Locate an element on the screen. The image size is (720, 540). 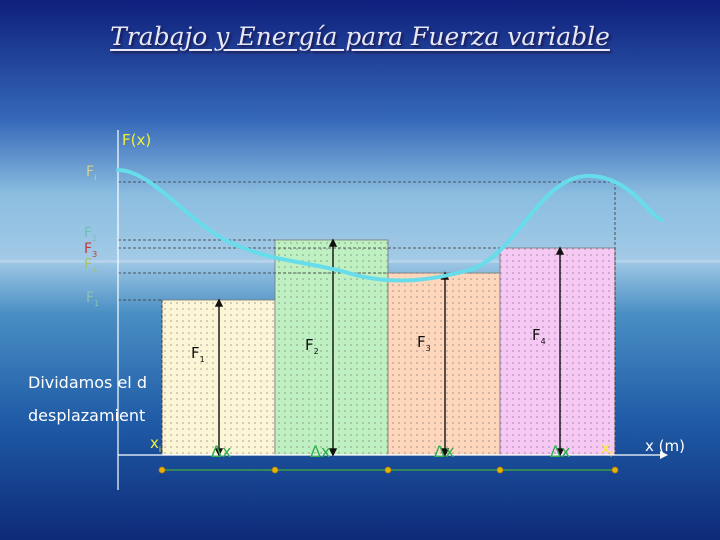
delta-x-label-4: Δx is located at coordinates (560, 451).